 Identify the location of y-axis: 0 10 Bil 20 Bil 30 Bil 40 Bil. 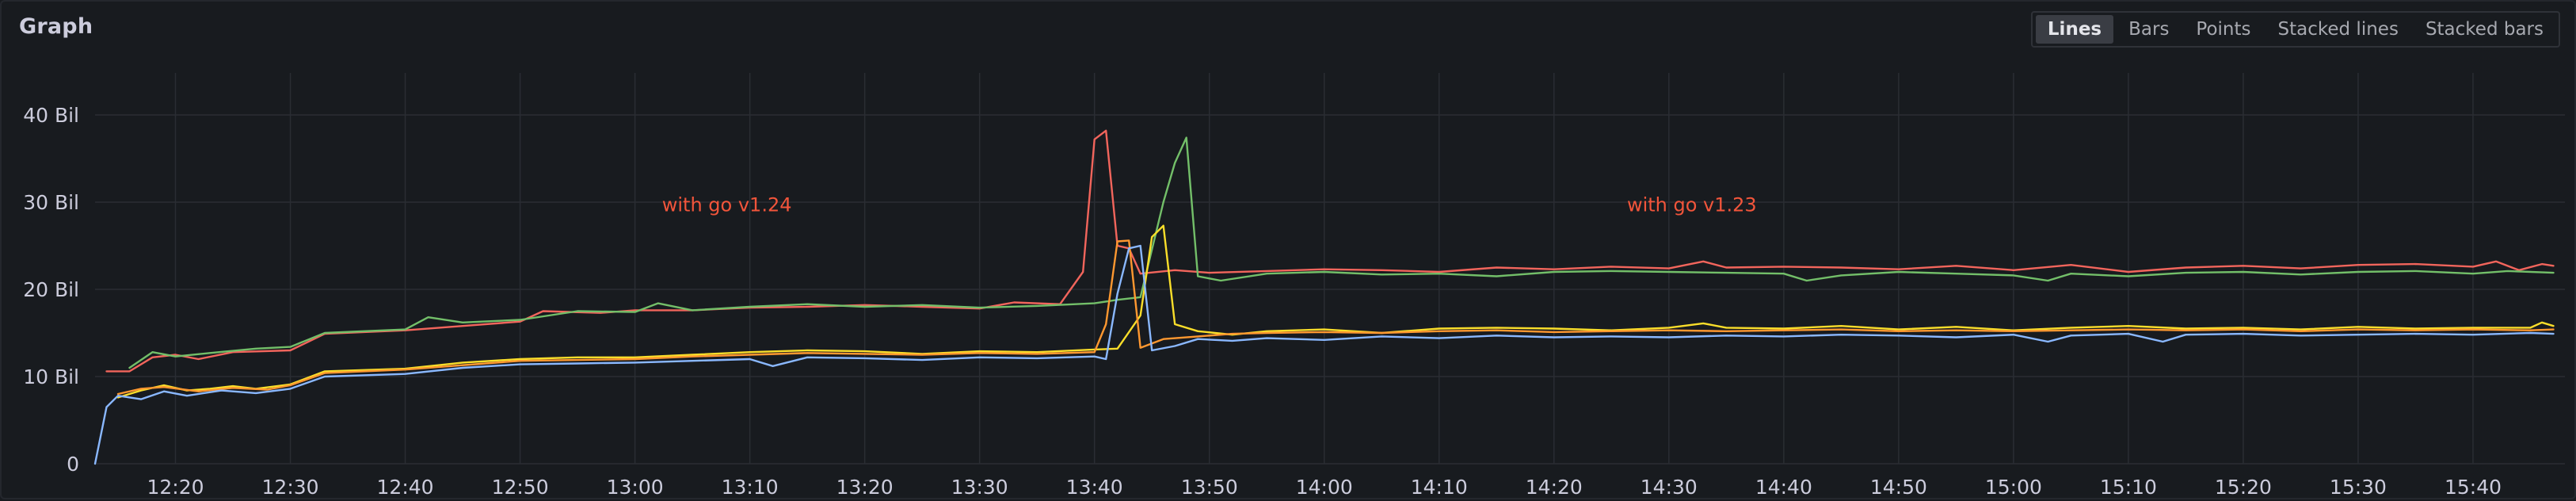
(51, 290).